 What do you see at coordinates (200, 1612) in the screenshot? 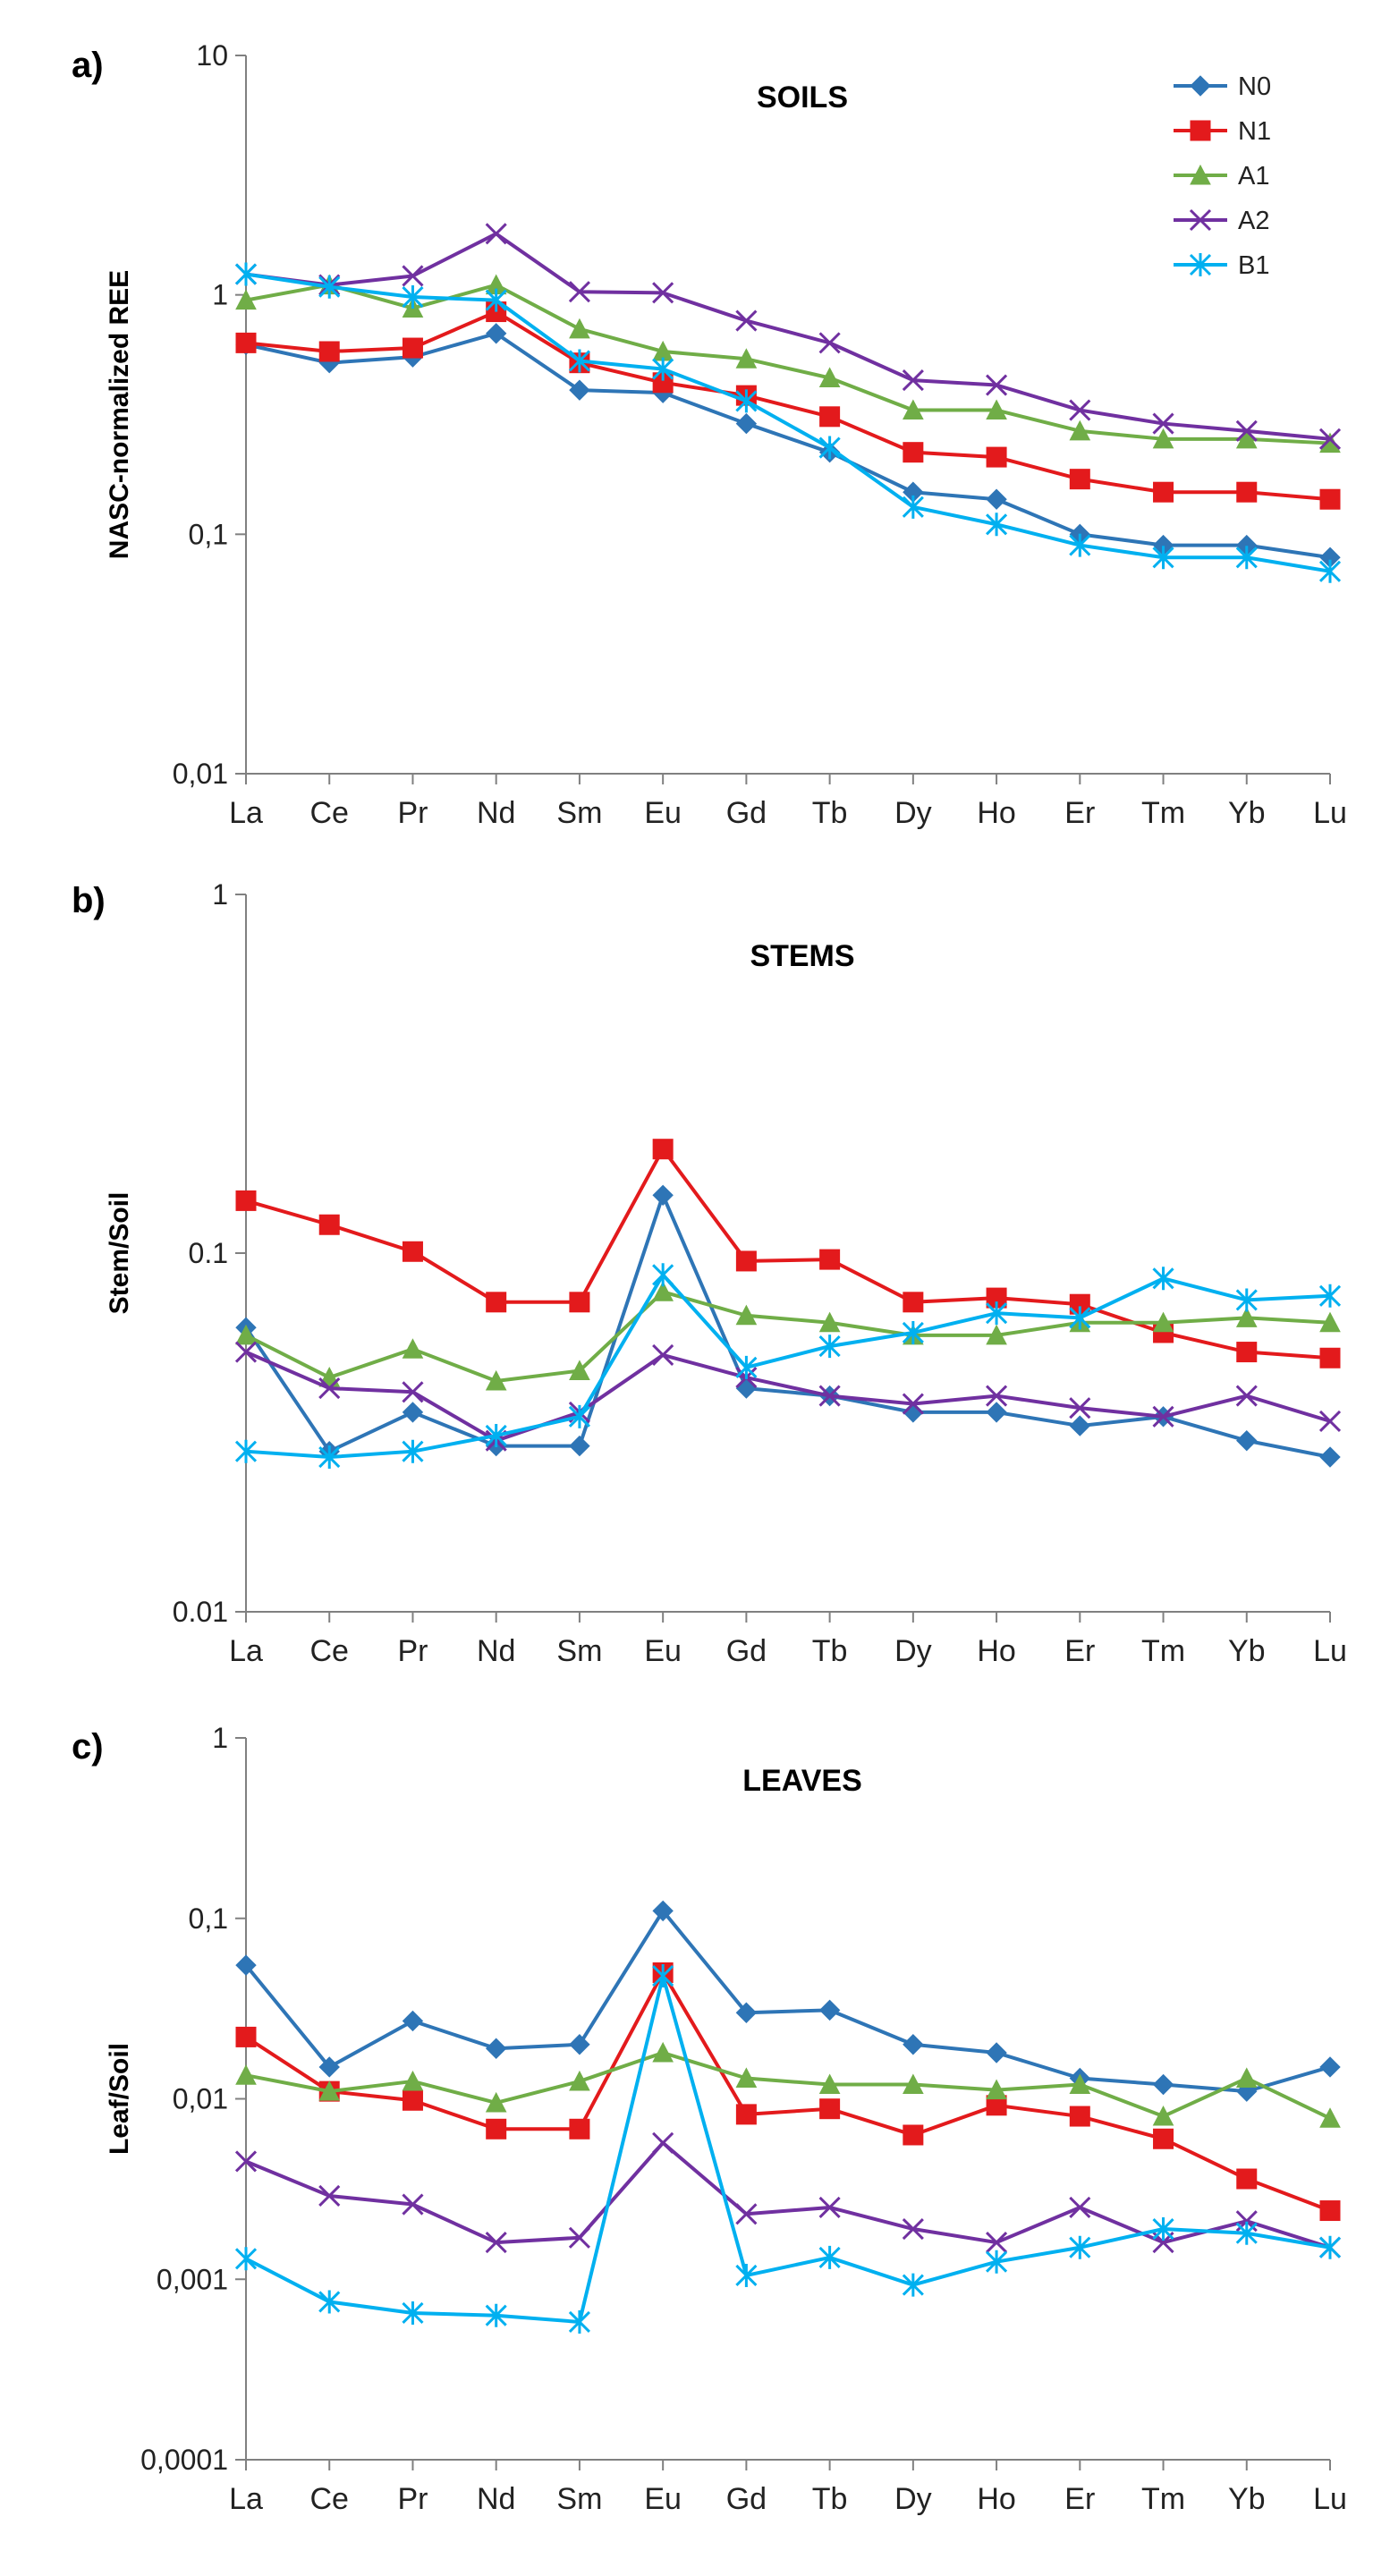
I see `y-tick-label: 0.01` at bounding box center [200, 1612].